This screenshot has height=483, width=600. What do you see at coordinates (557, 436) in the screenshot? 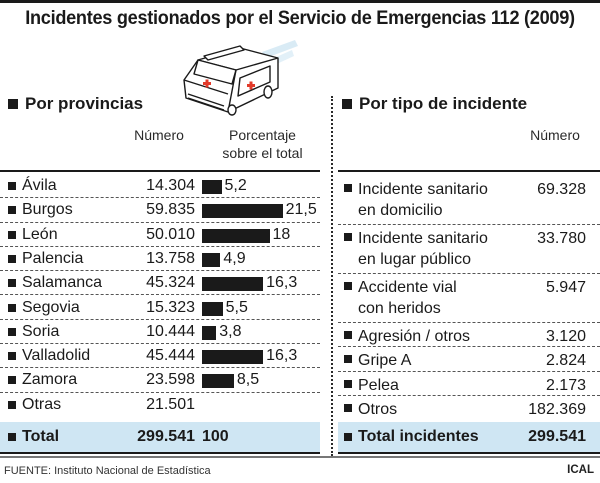
I see `total-number: 299.541` at bounding box center [557, 436].